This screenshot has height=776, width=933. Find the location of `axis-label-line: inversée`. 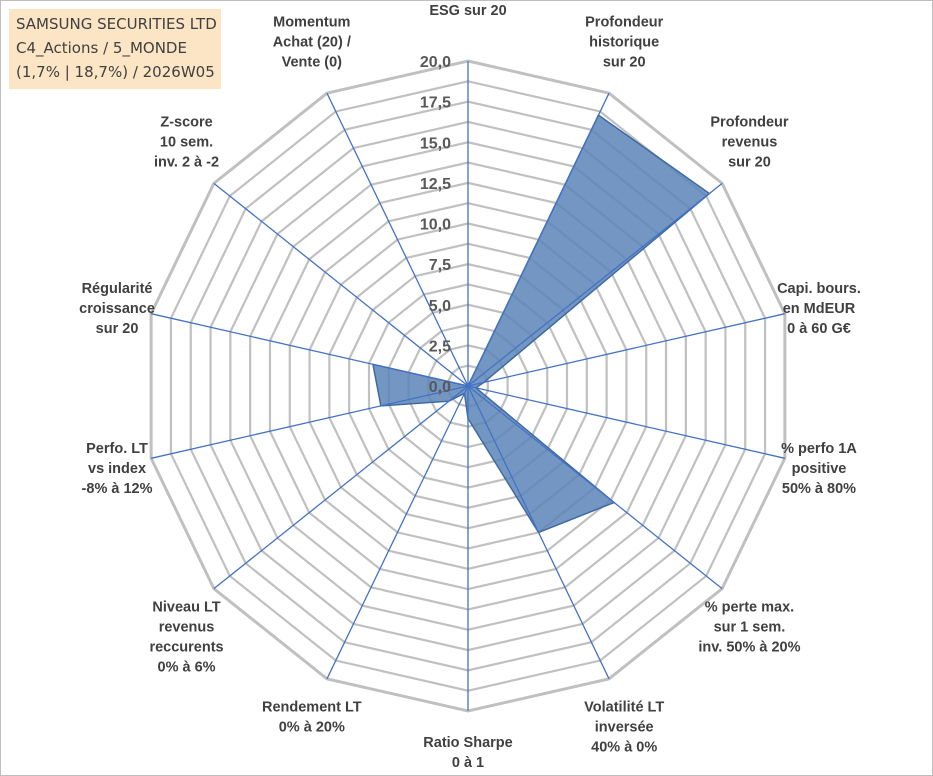

axis-label-line: inversée is located at coordinates (624, 727).